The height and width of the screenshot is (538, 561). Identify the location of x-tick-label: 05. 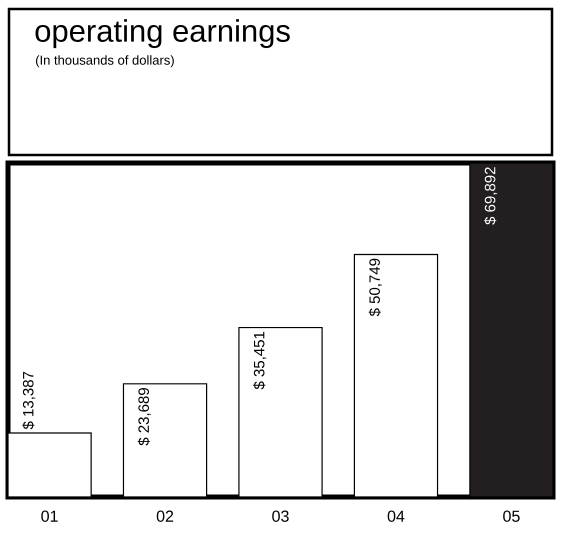
(511, 516).